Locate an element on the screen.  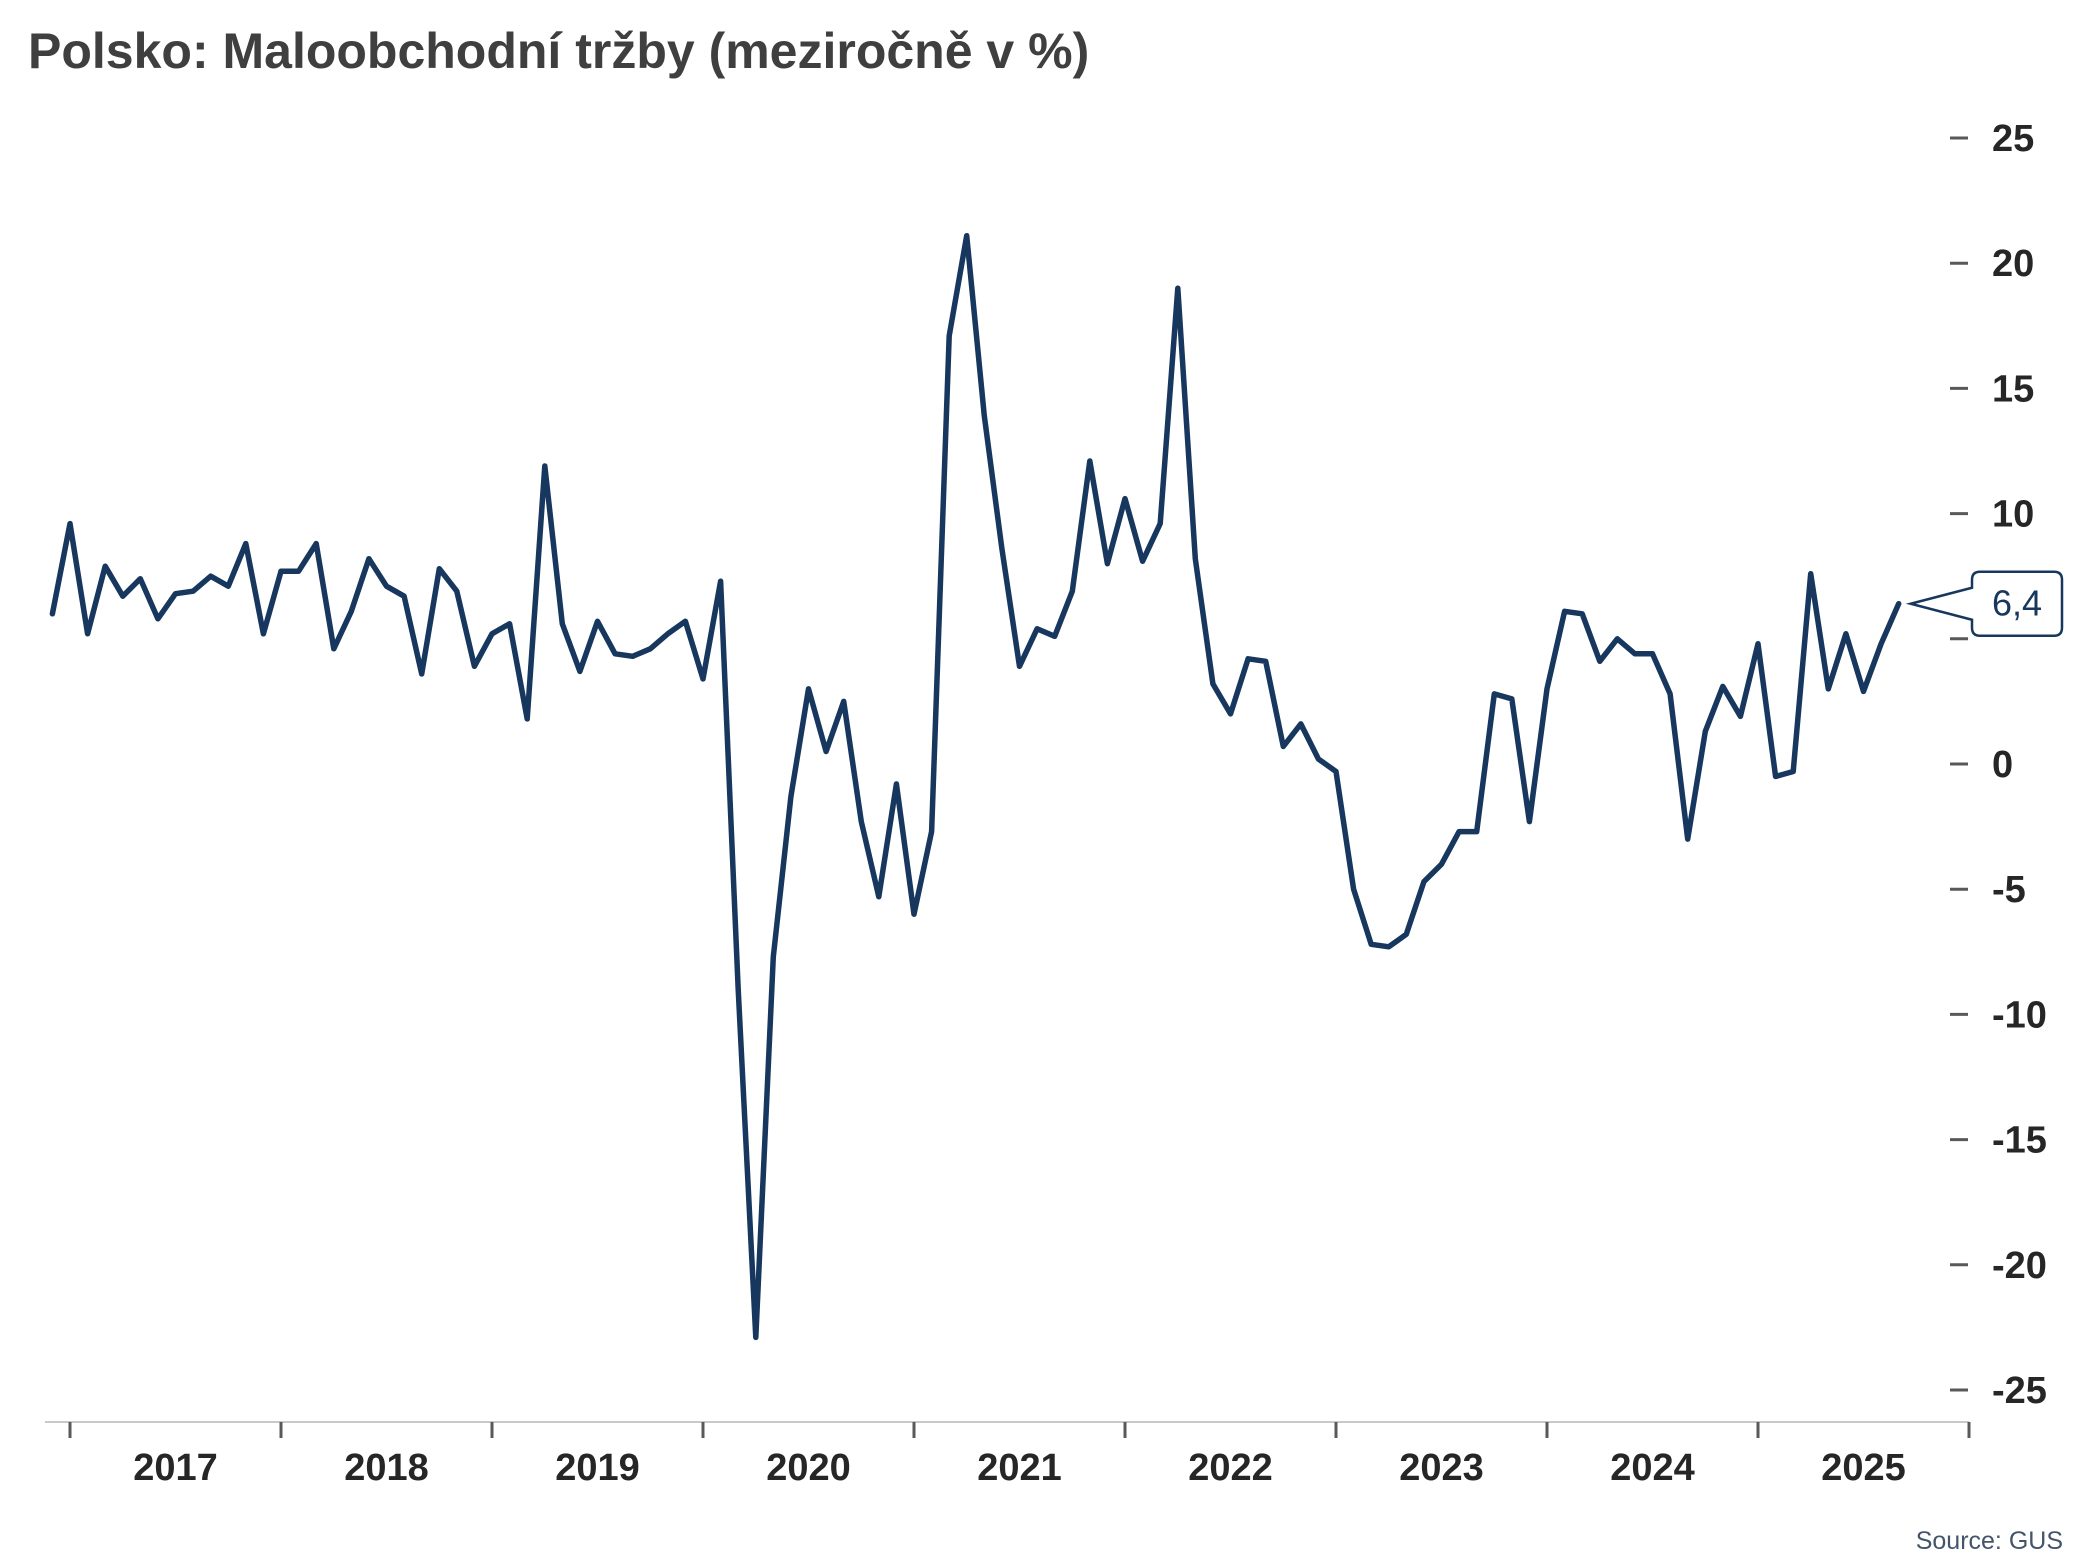
x-axis-year-label: 2019 is located at coordinates (597, 1468).